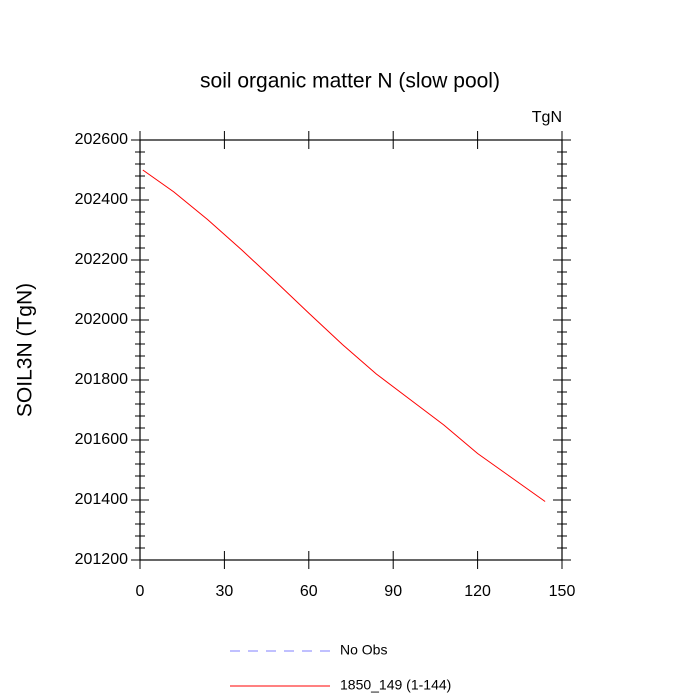 This screenshot has height=700, width=700. I want to click on y-tick-label: 201800, so click(101, 379).